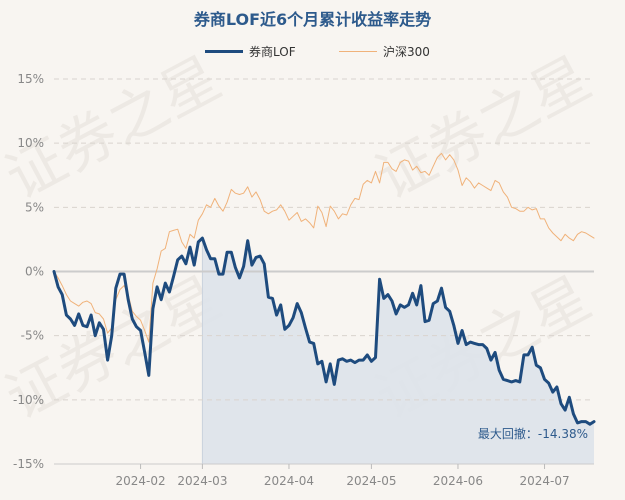 The height and width of the screenshot is (500, 625). I want to click on x-tick-label: 2024-05, so click(371, 481).